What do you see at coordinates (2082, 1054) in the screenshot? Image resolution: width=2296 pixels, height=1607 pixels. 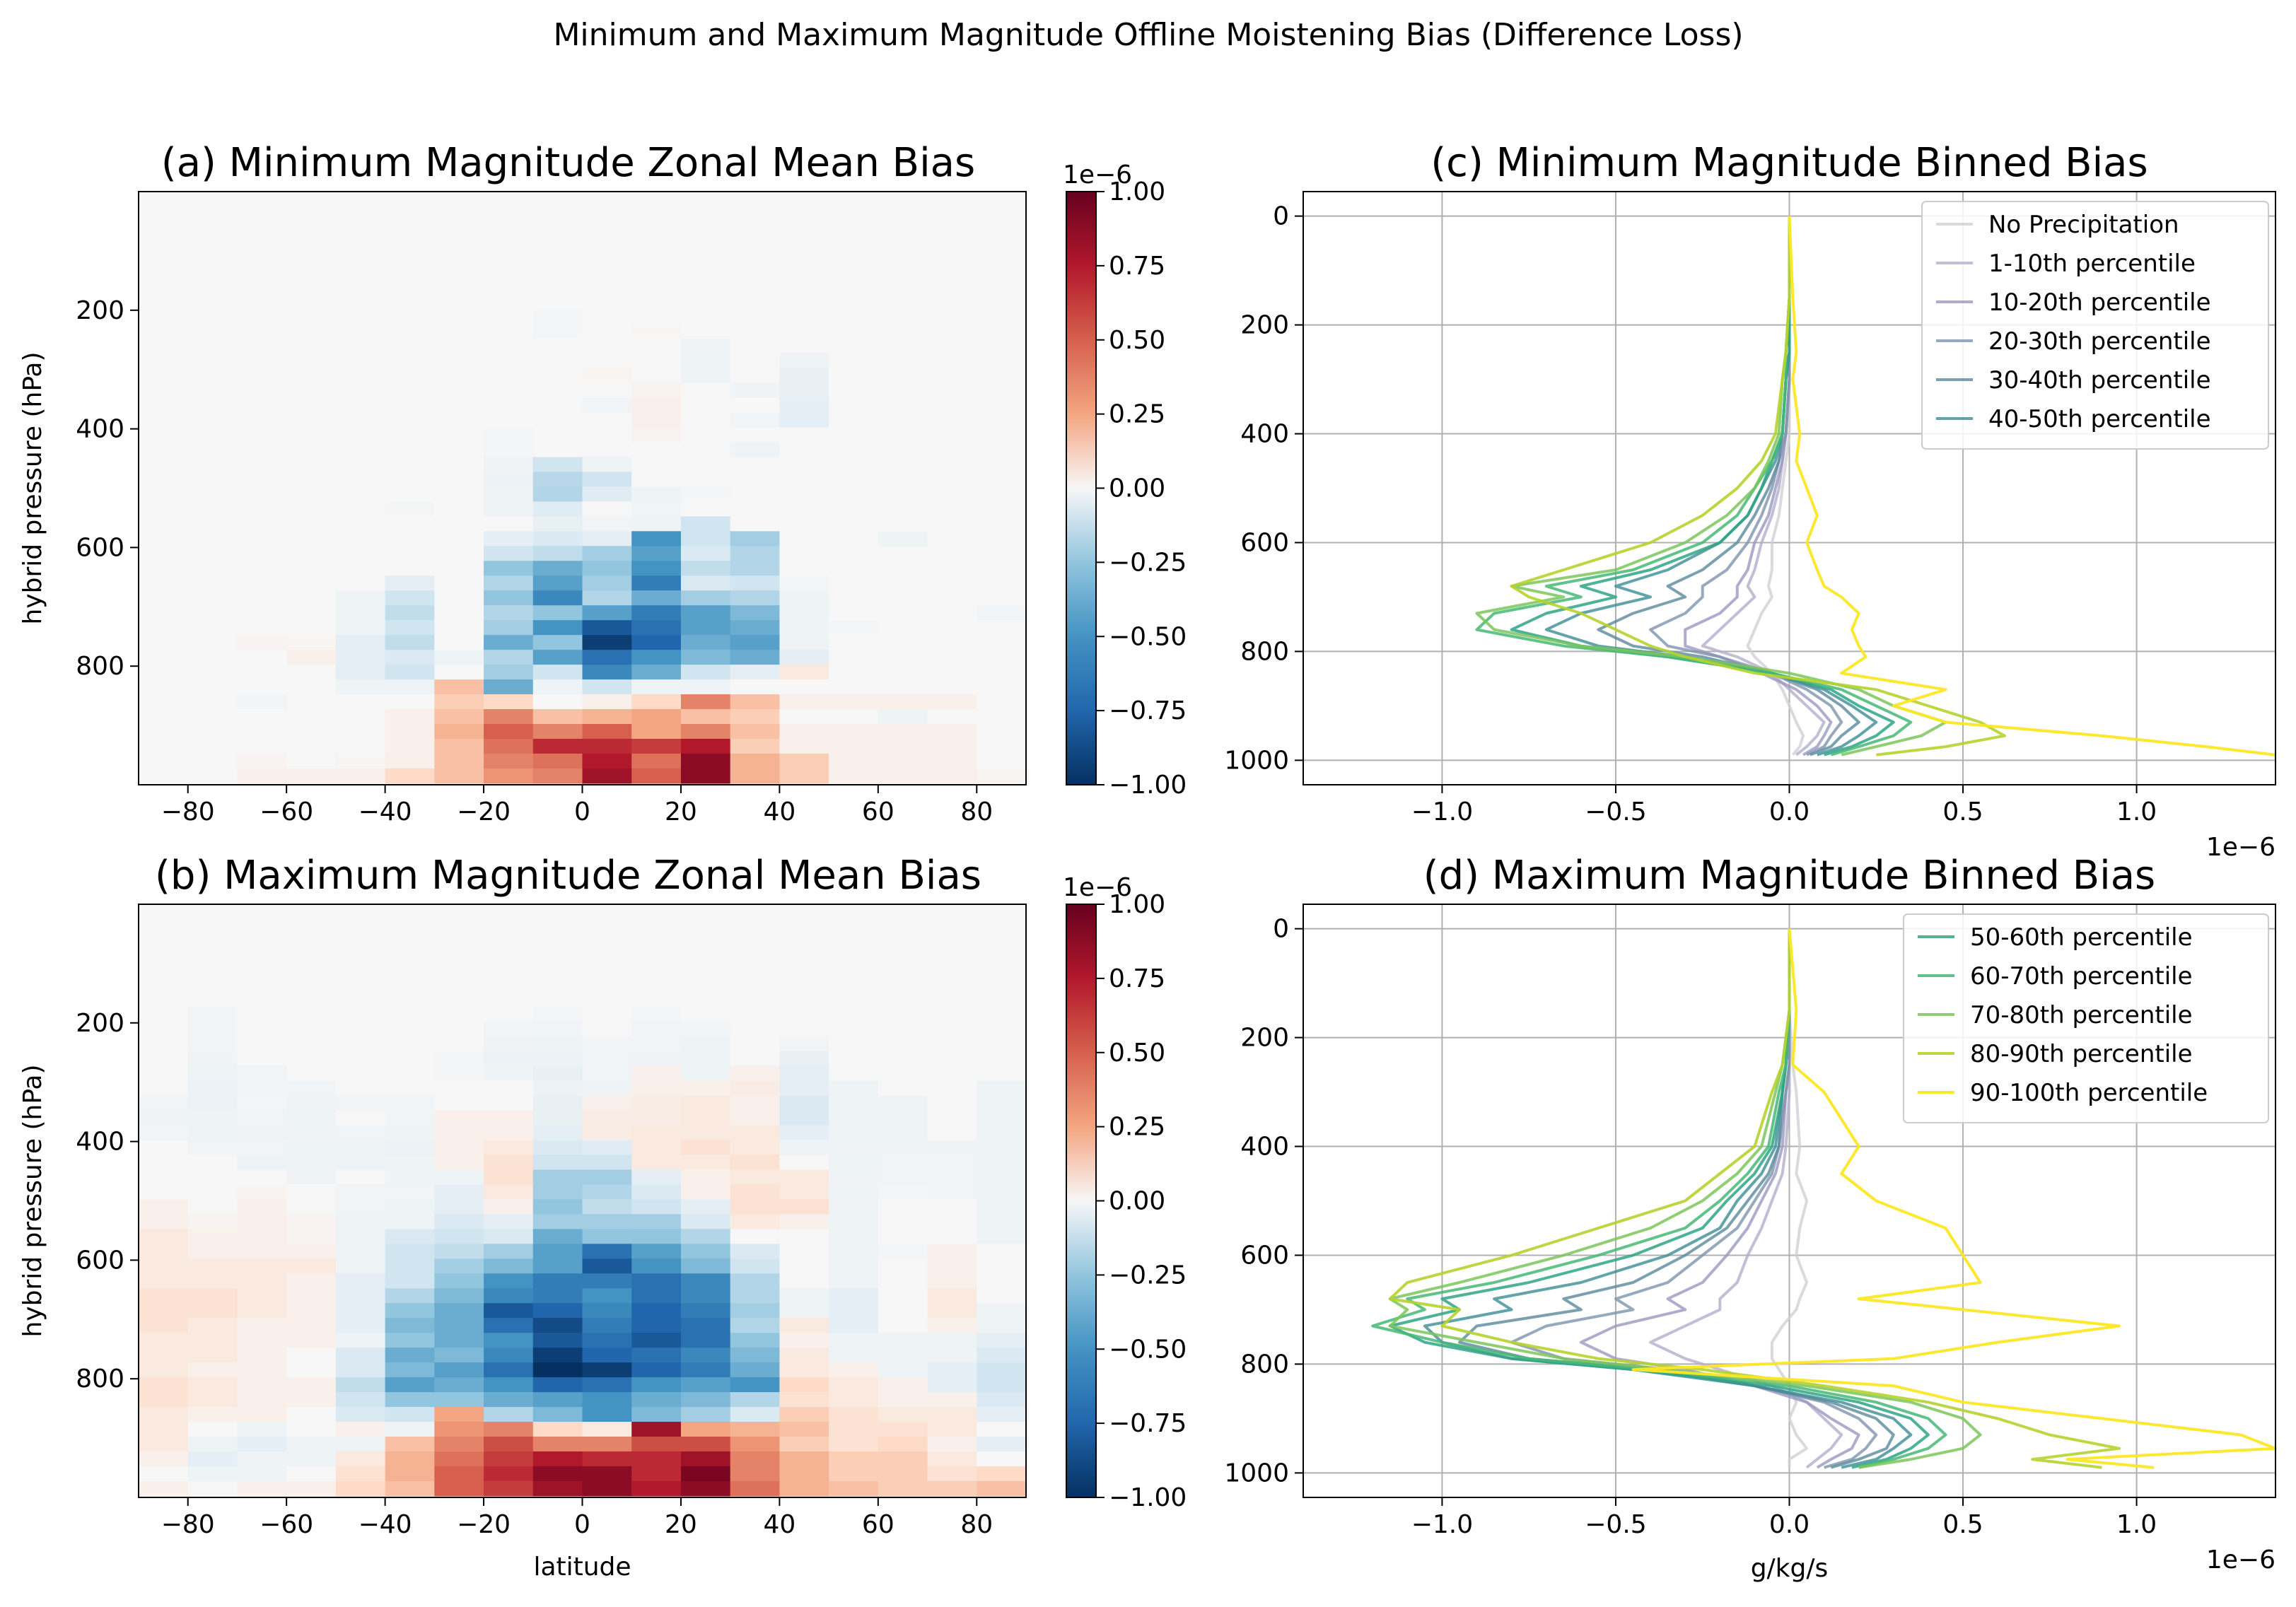 I see `legend-label: 80-90th percentile` at bounding box center [2082, 1054].